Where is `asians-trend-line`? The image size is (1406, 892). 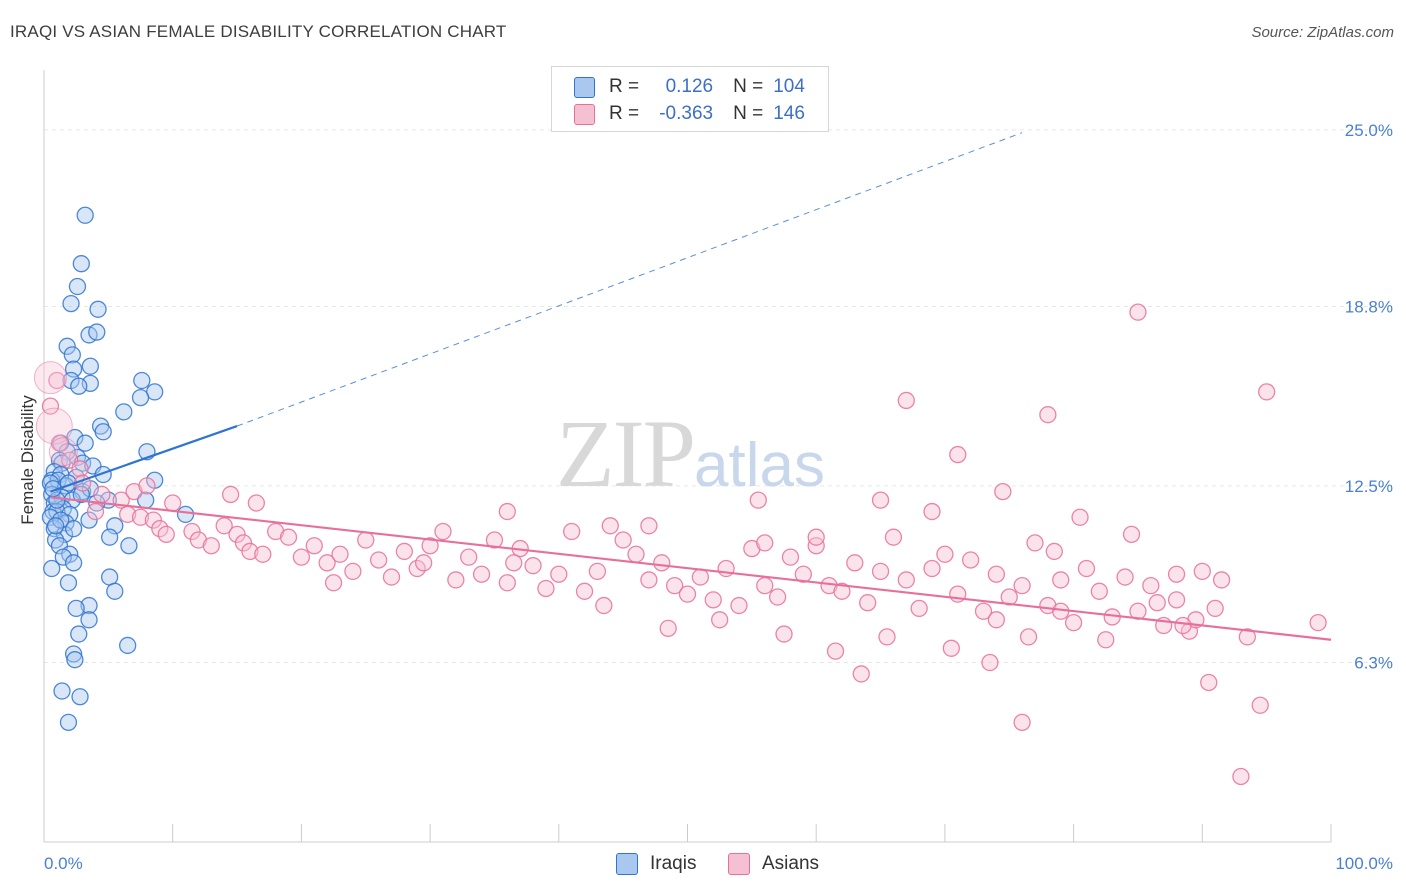
asians-trend-line is located at coordinates (691, 568).